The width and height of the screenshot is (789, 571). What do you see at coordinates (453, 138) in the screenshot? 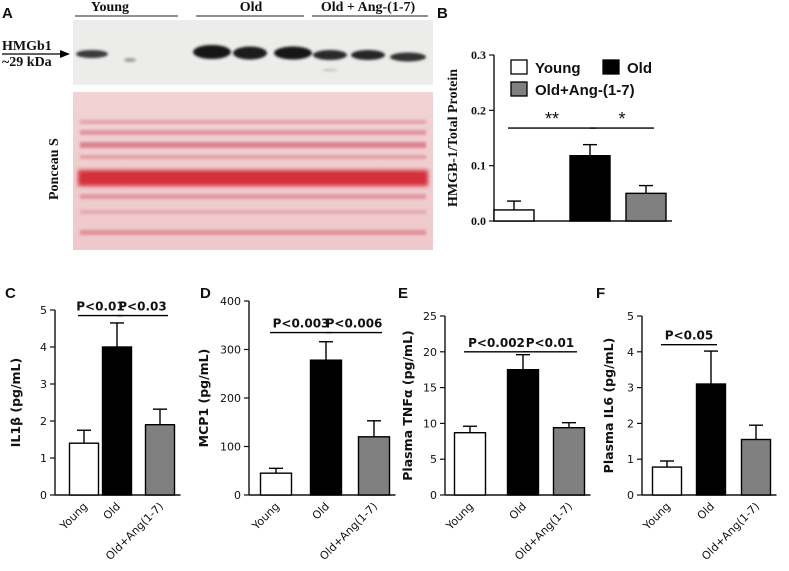
I see `y-axis-label-b: HMGB-1/Total Protein` at bounding box center [453, 138].